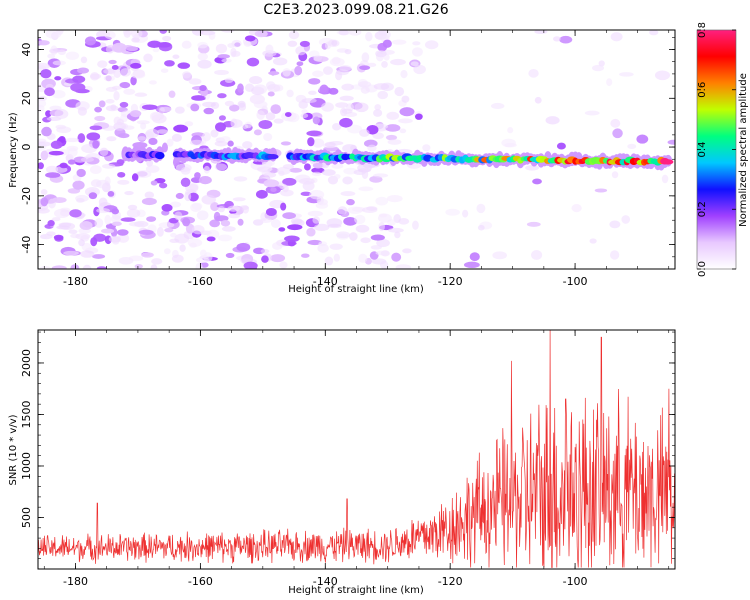  Describe the element at coordinates (13, 449) in the screenshot. I see `snr-y-label: SNR (10 * v/v)` at that location.